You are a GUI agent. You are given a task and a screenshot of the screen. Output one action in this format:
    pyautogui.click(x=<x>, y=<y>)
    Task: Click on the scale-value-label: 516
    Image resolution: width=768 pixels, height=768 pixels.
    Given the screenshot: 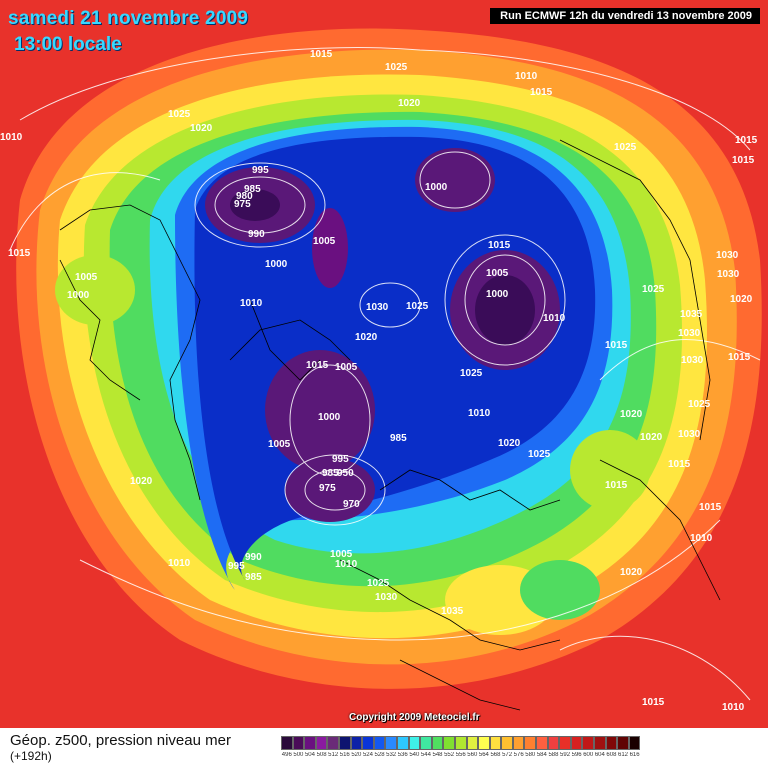 What is the action you would take?
    pyautogui.click(x=344, y=755)
    